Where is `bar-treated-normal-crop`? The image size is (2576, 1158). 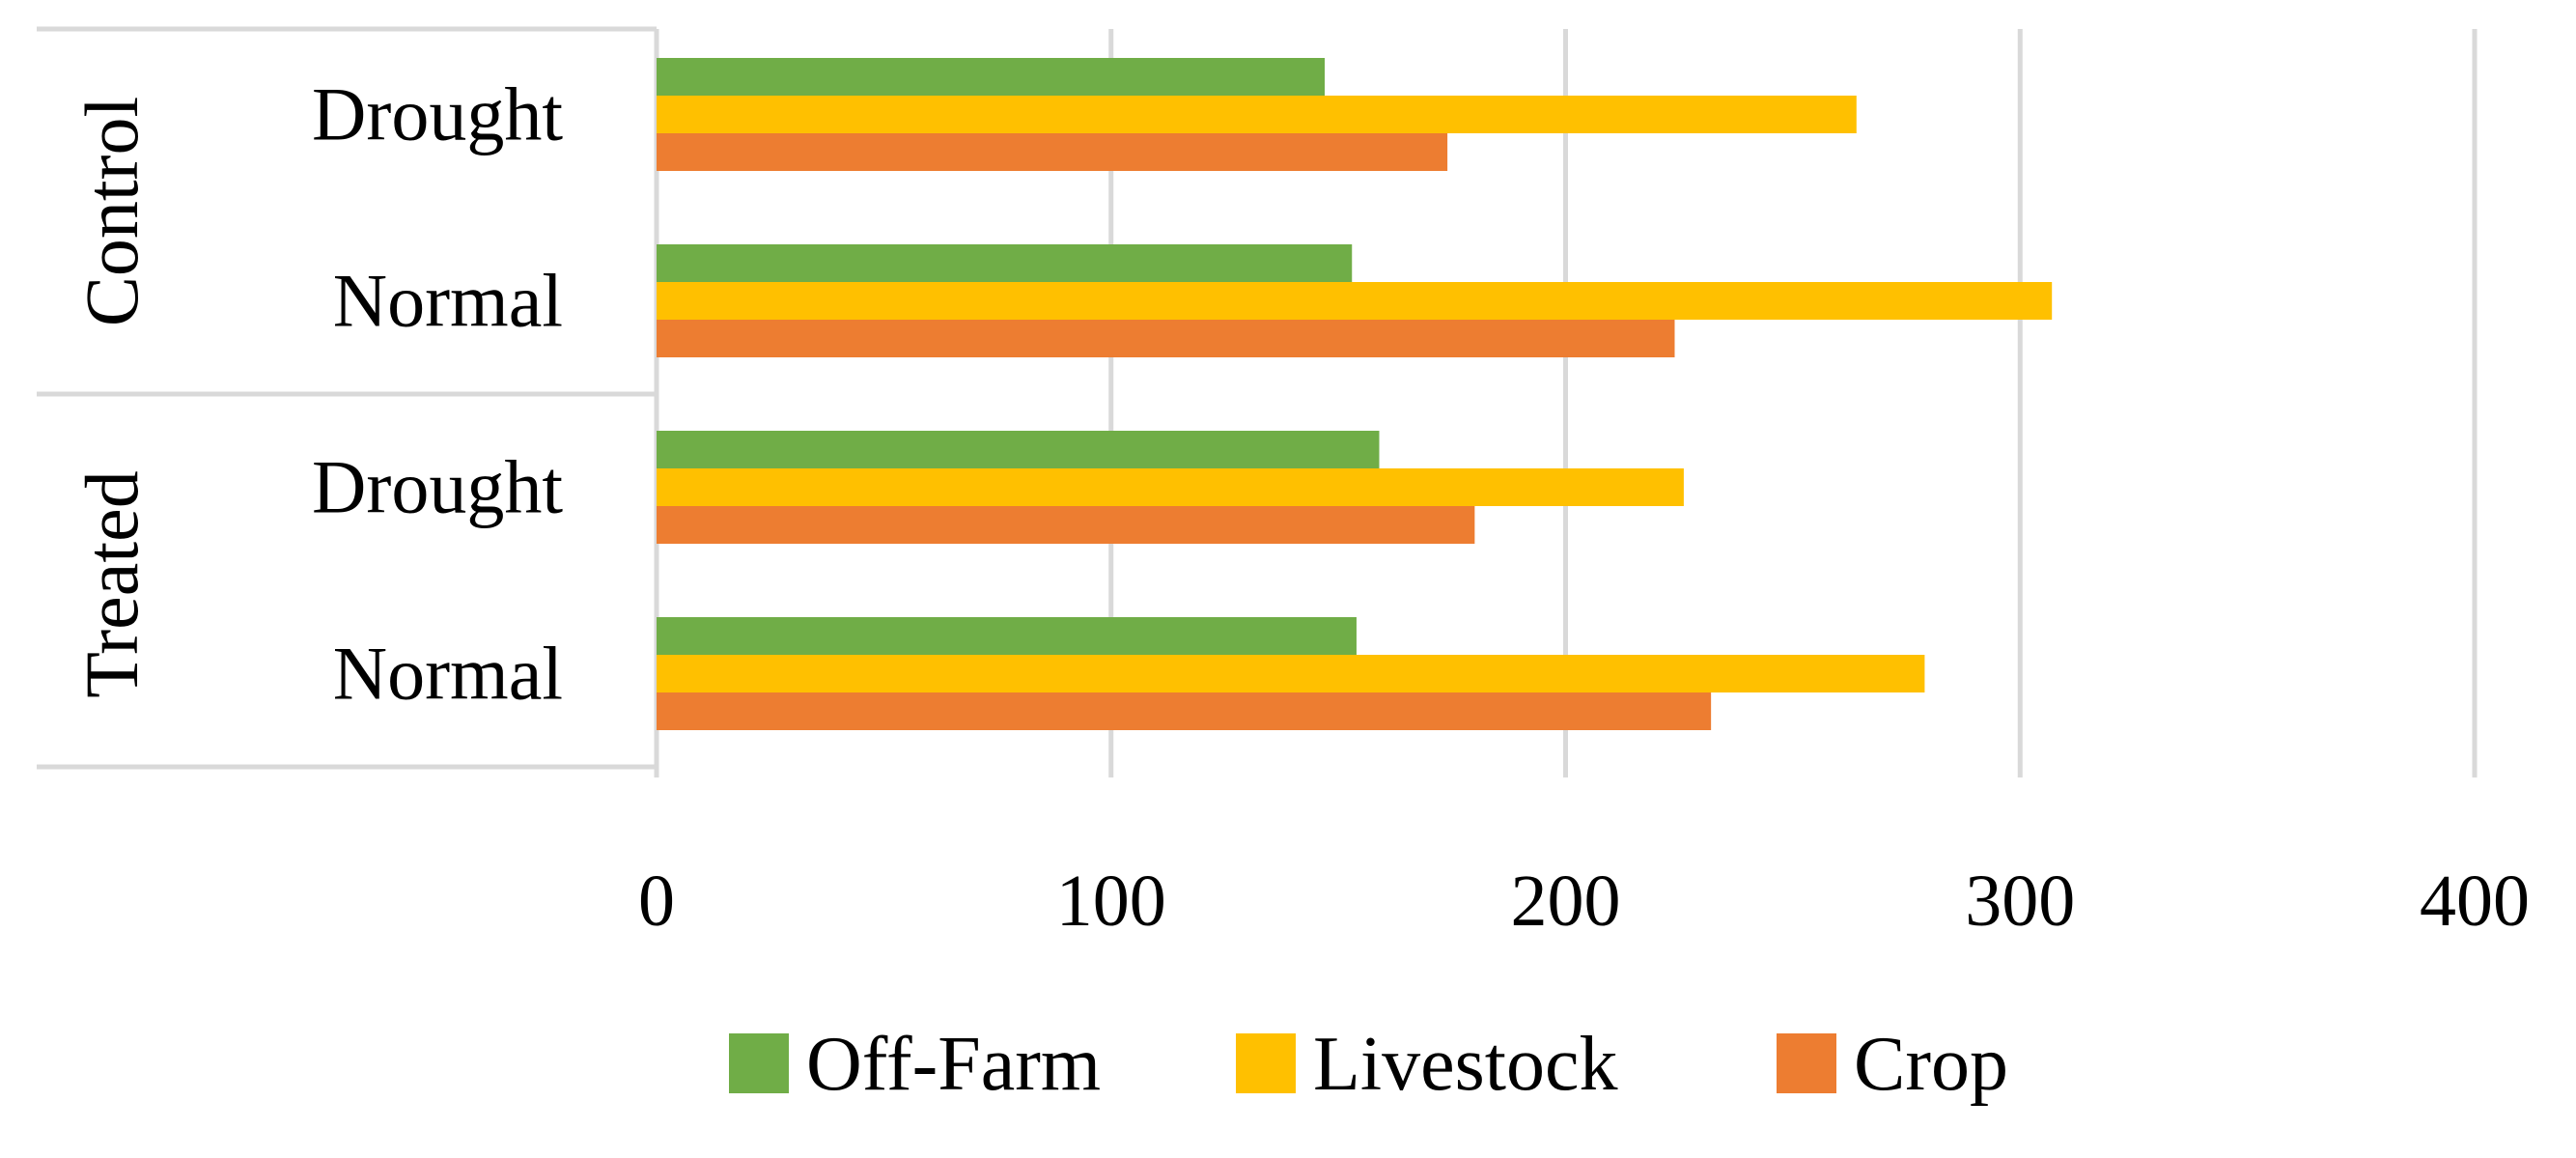 bar-treated-normal-crop is located at coordinates (1185, 711).